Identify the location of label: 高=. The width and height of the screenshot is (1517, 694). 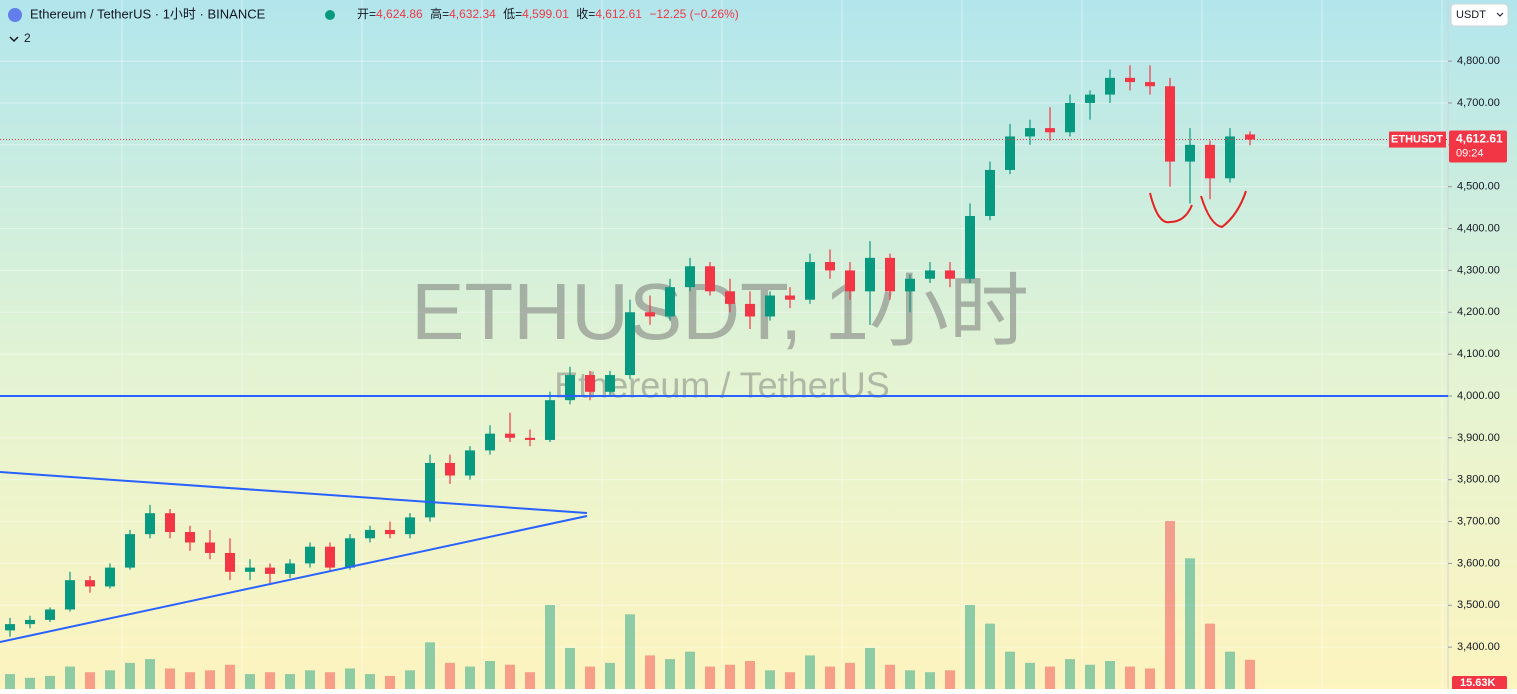
(439, 13).